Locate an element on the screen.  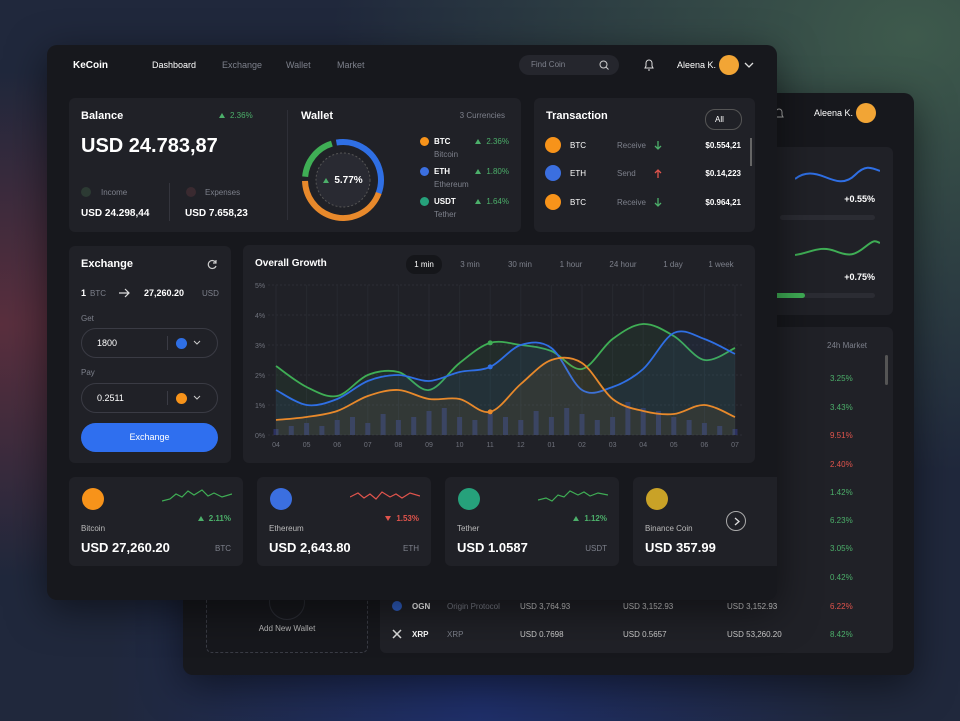
coin-card: 1.53% Ethereum USD 2,643.80 ETH is located at coordinates (344, 521).